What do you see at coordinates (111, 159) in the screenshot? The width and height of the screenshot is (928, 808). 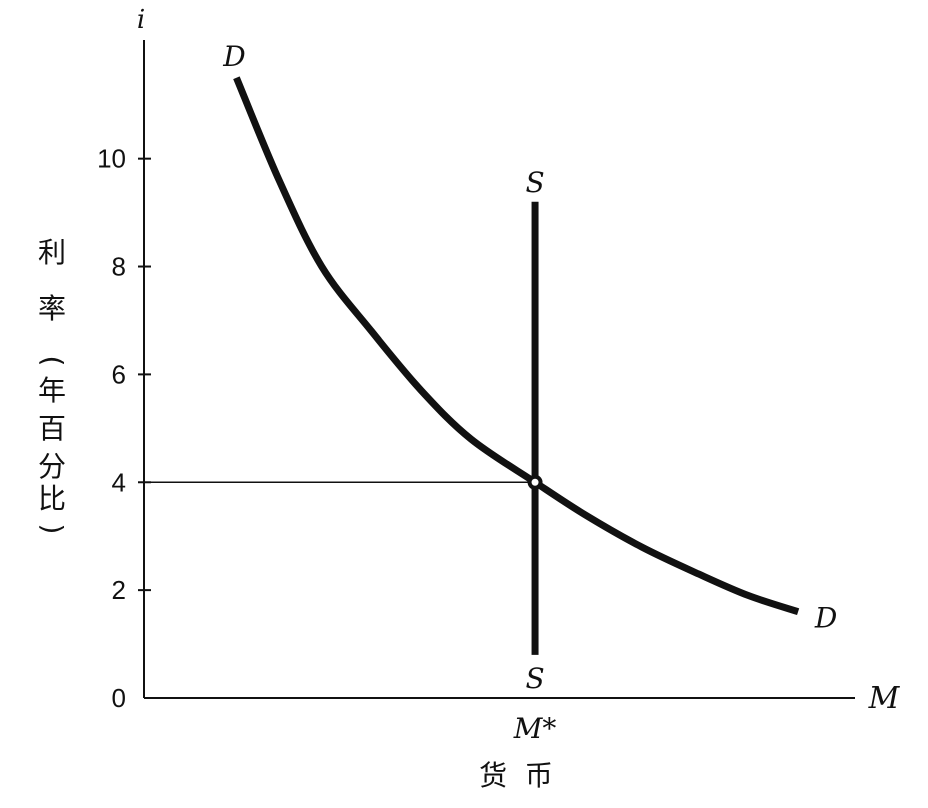 I see `y-tick-label: 10` at bounding box center [111, 159].